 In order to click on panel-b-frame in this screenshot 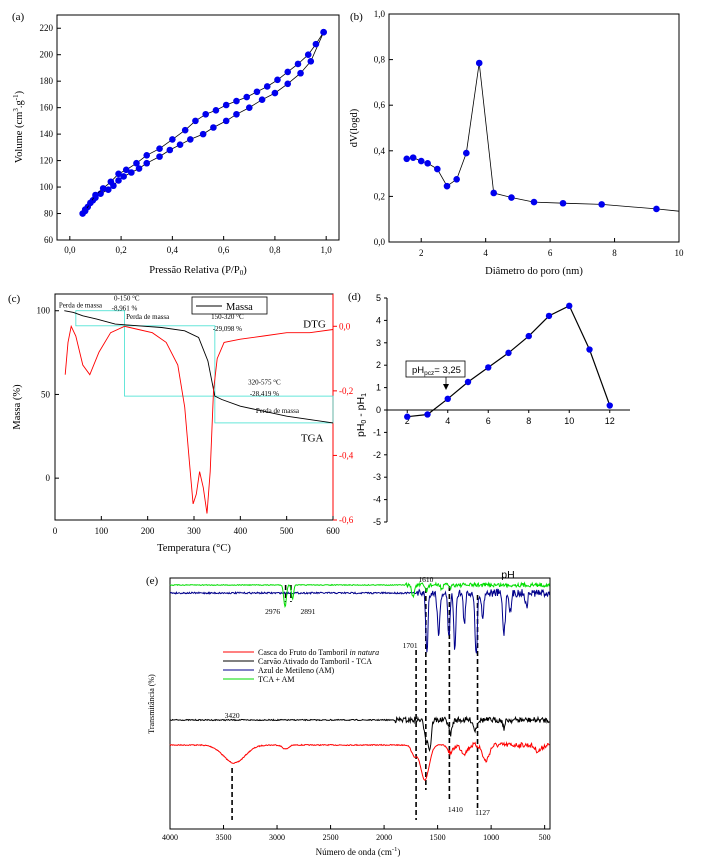, I will do `click(534, 128)`.